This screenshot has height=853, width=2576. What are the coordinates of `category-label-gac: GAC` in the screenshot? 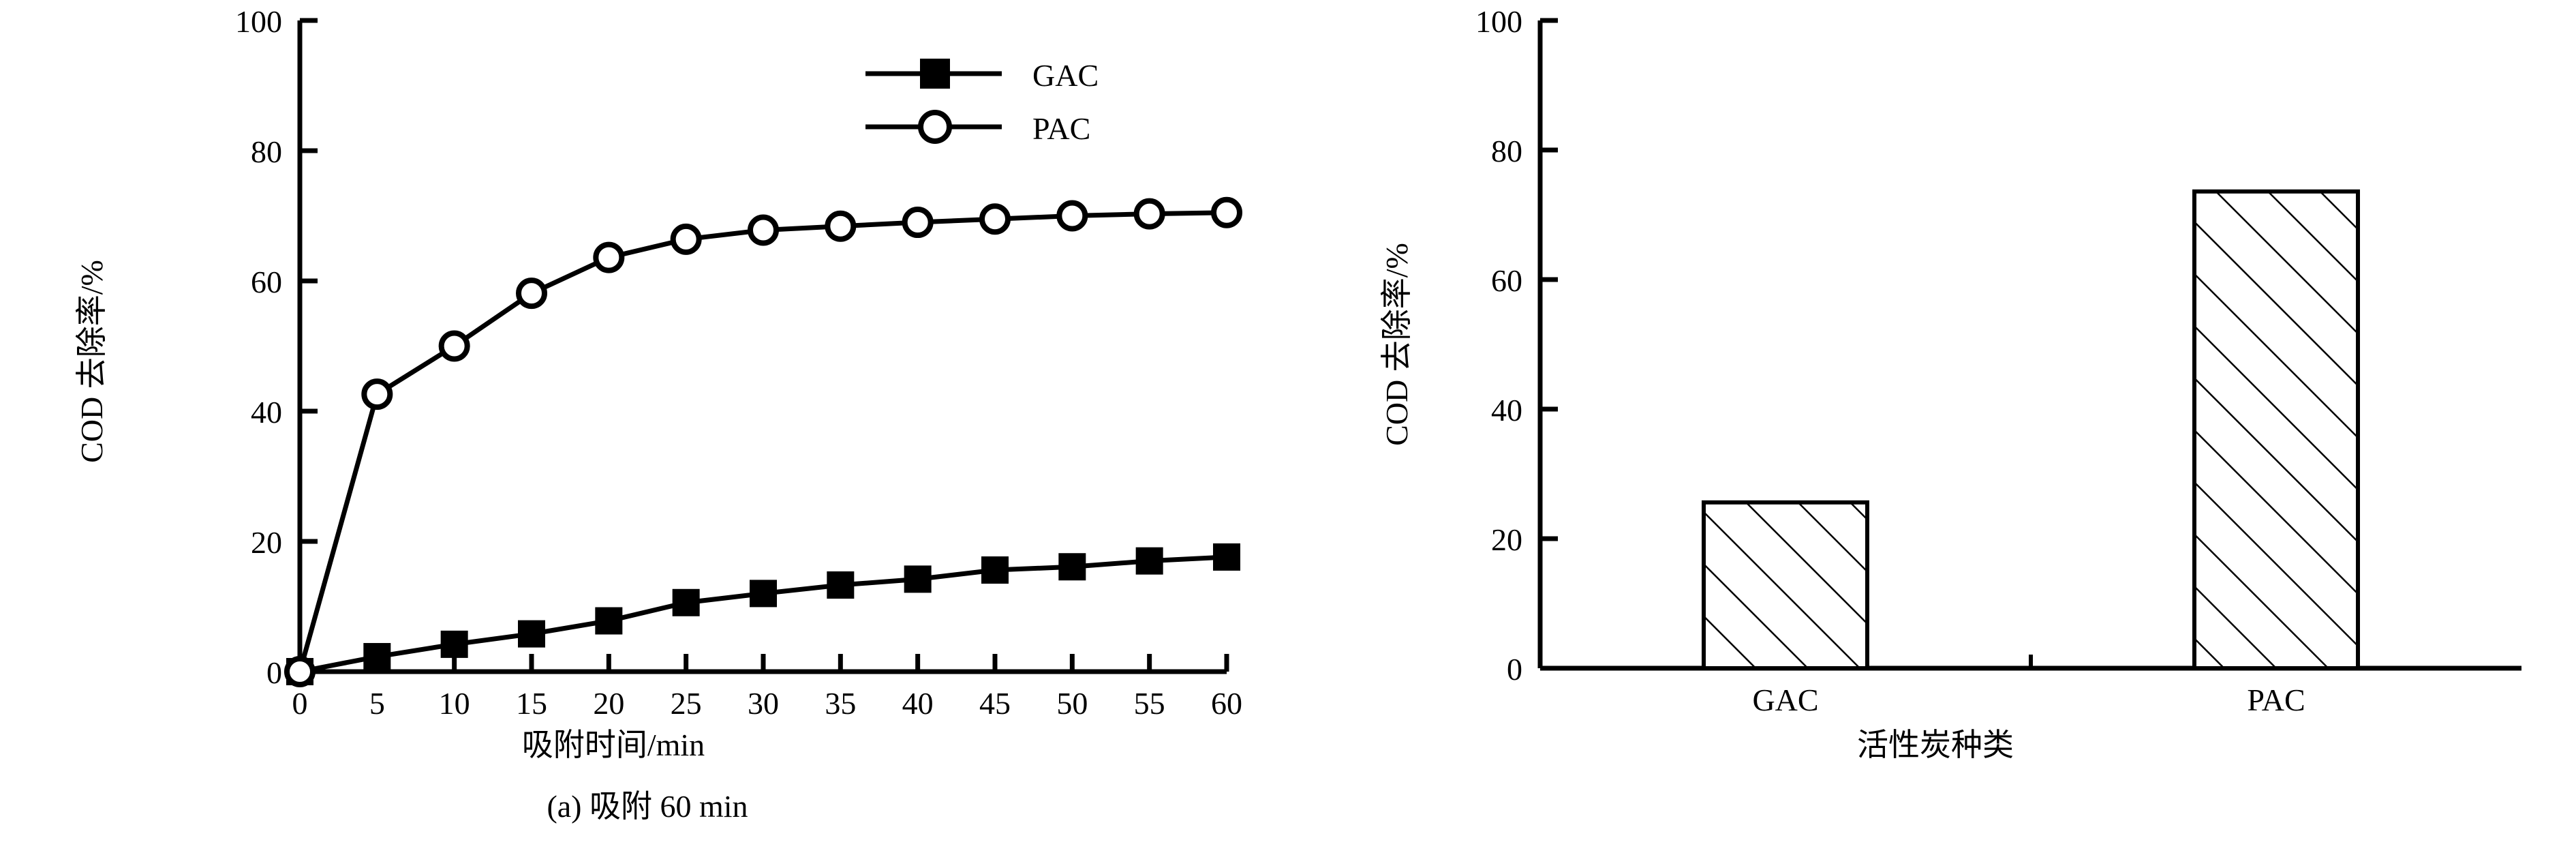 It's located at (1785, 700).